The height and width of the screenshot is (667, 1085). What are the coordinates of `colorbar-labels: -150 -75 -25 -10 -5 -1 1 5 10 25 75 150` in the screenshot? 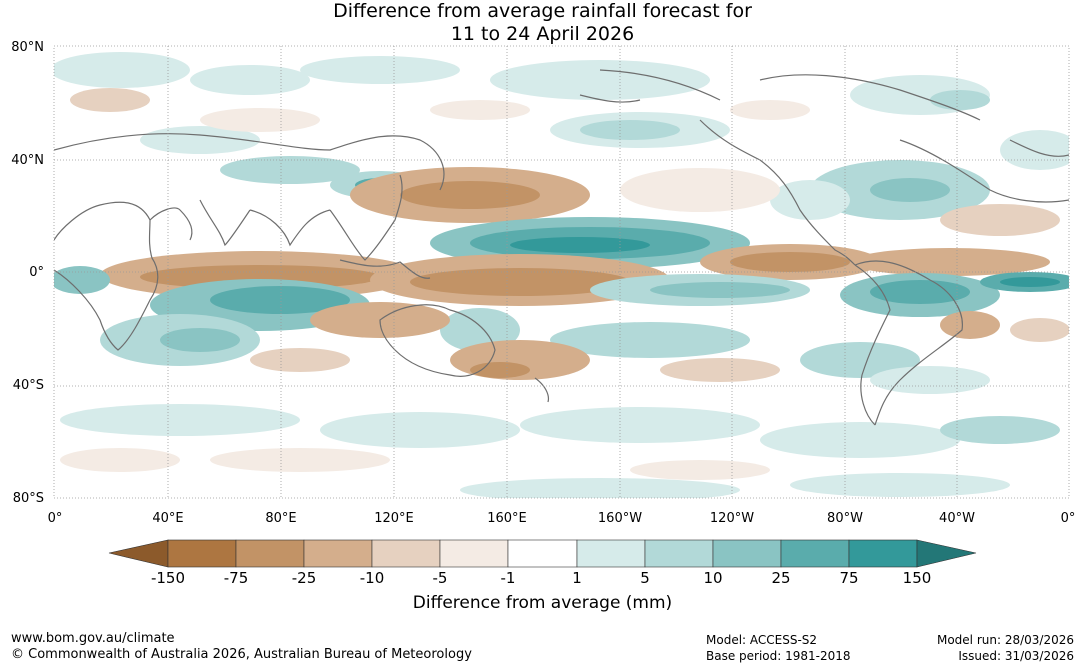 It's located at (541, 578).